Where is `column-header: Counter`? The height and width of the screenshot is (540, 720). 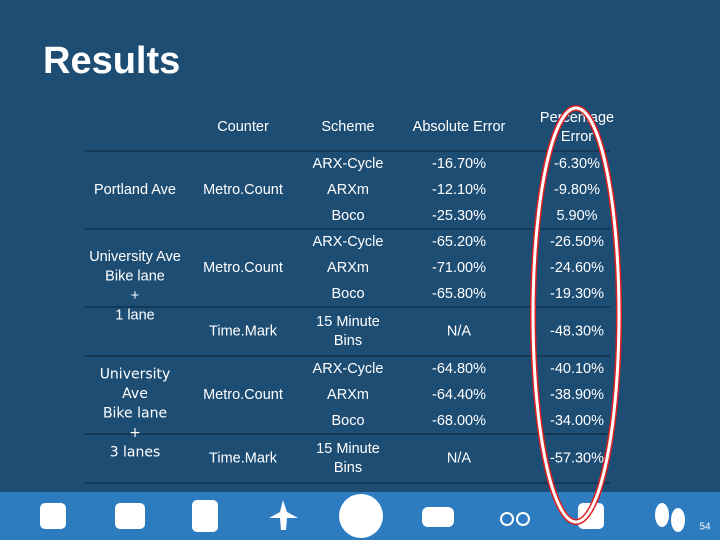
column-header: Counter is located at coordinates (243, 127).